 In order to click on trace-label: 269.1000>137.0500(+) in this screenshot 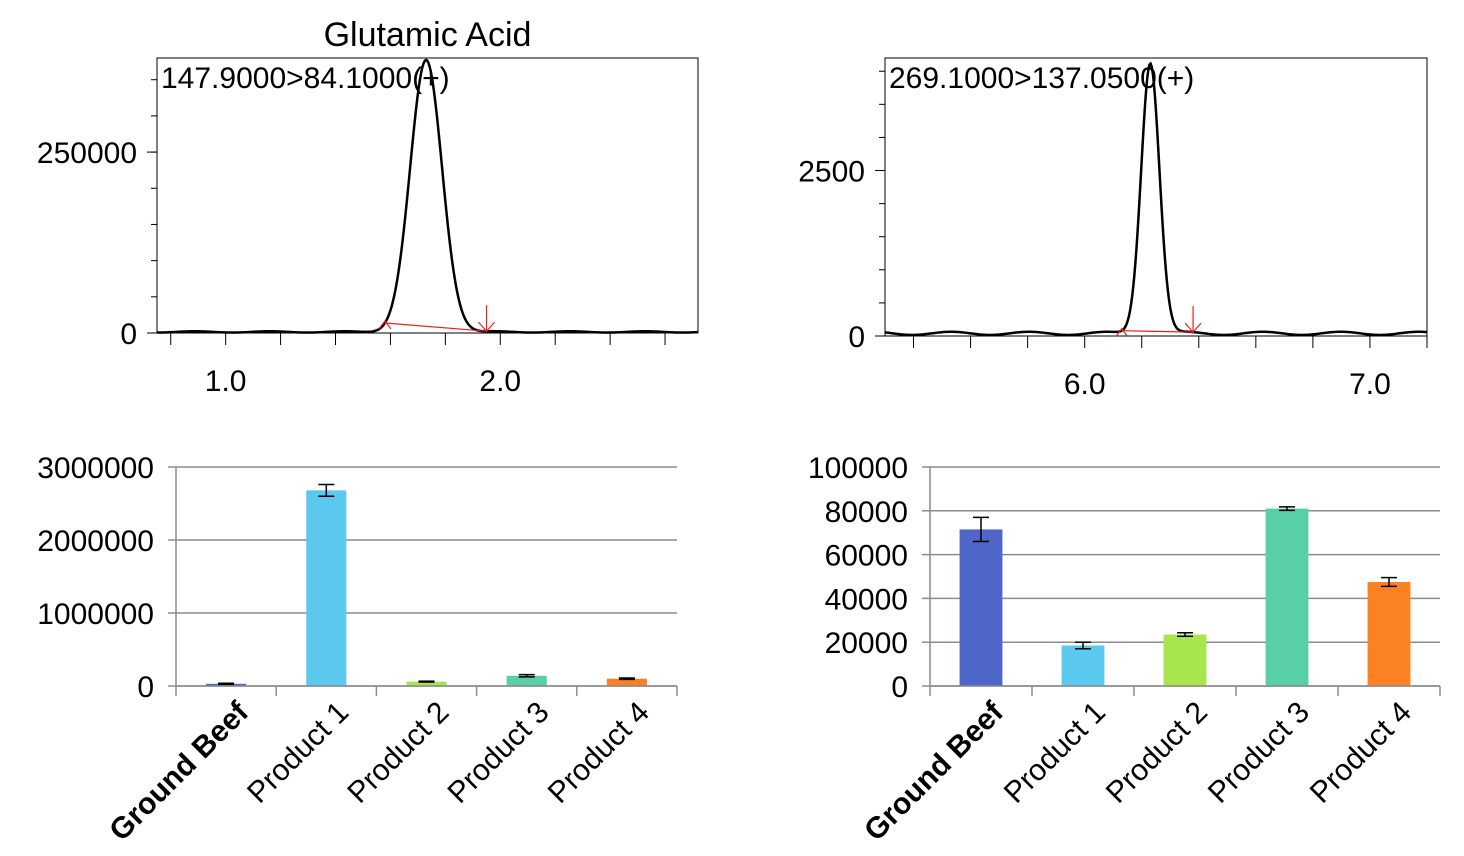, I will do `click(1041, 78)`.